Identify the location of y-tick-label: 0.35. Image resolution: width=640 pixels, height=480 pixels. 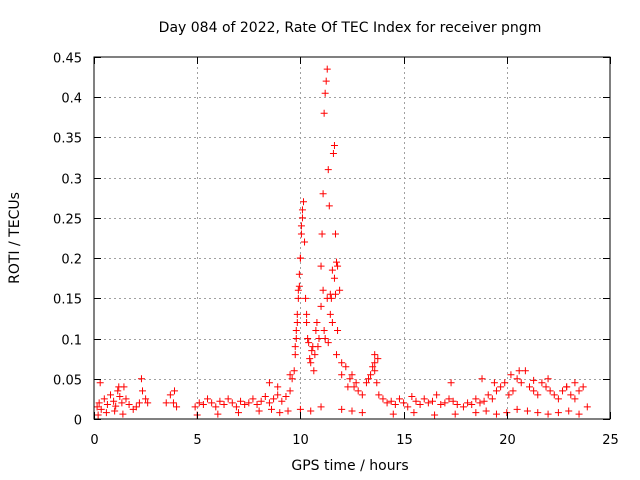
(67, 139).